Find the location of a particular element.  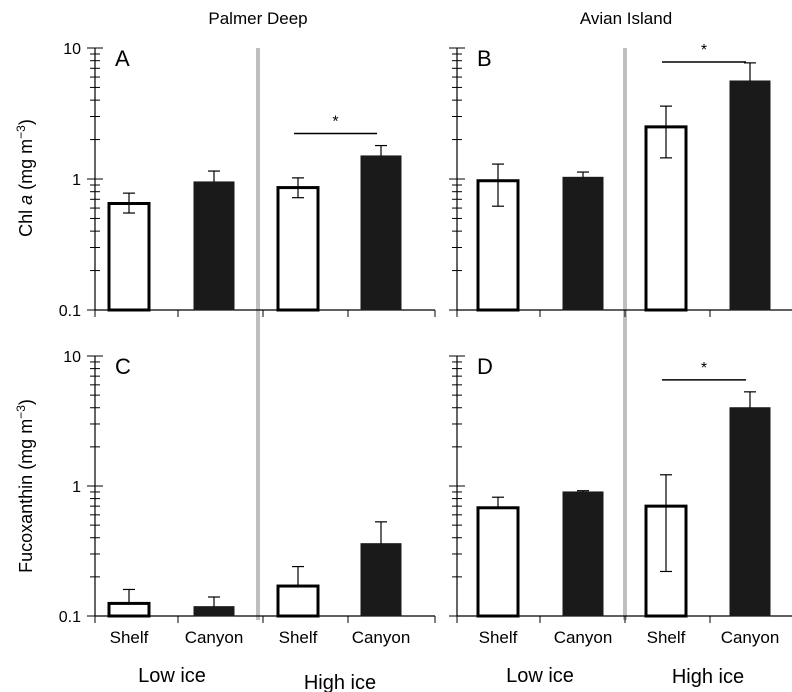

column-title-palmer-deep: Palmer Deep is located at coordinates (257, 18).